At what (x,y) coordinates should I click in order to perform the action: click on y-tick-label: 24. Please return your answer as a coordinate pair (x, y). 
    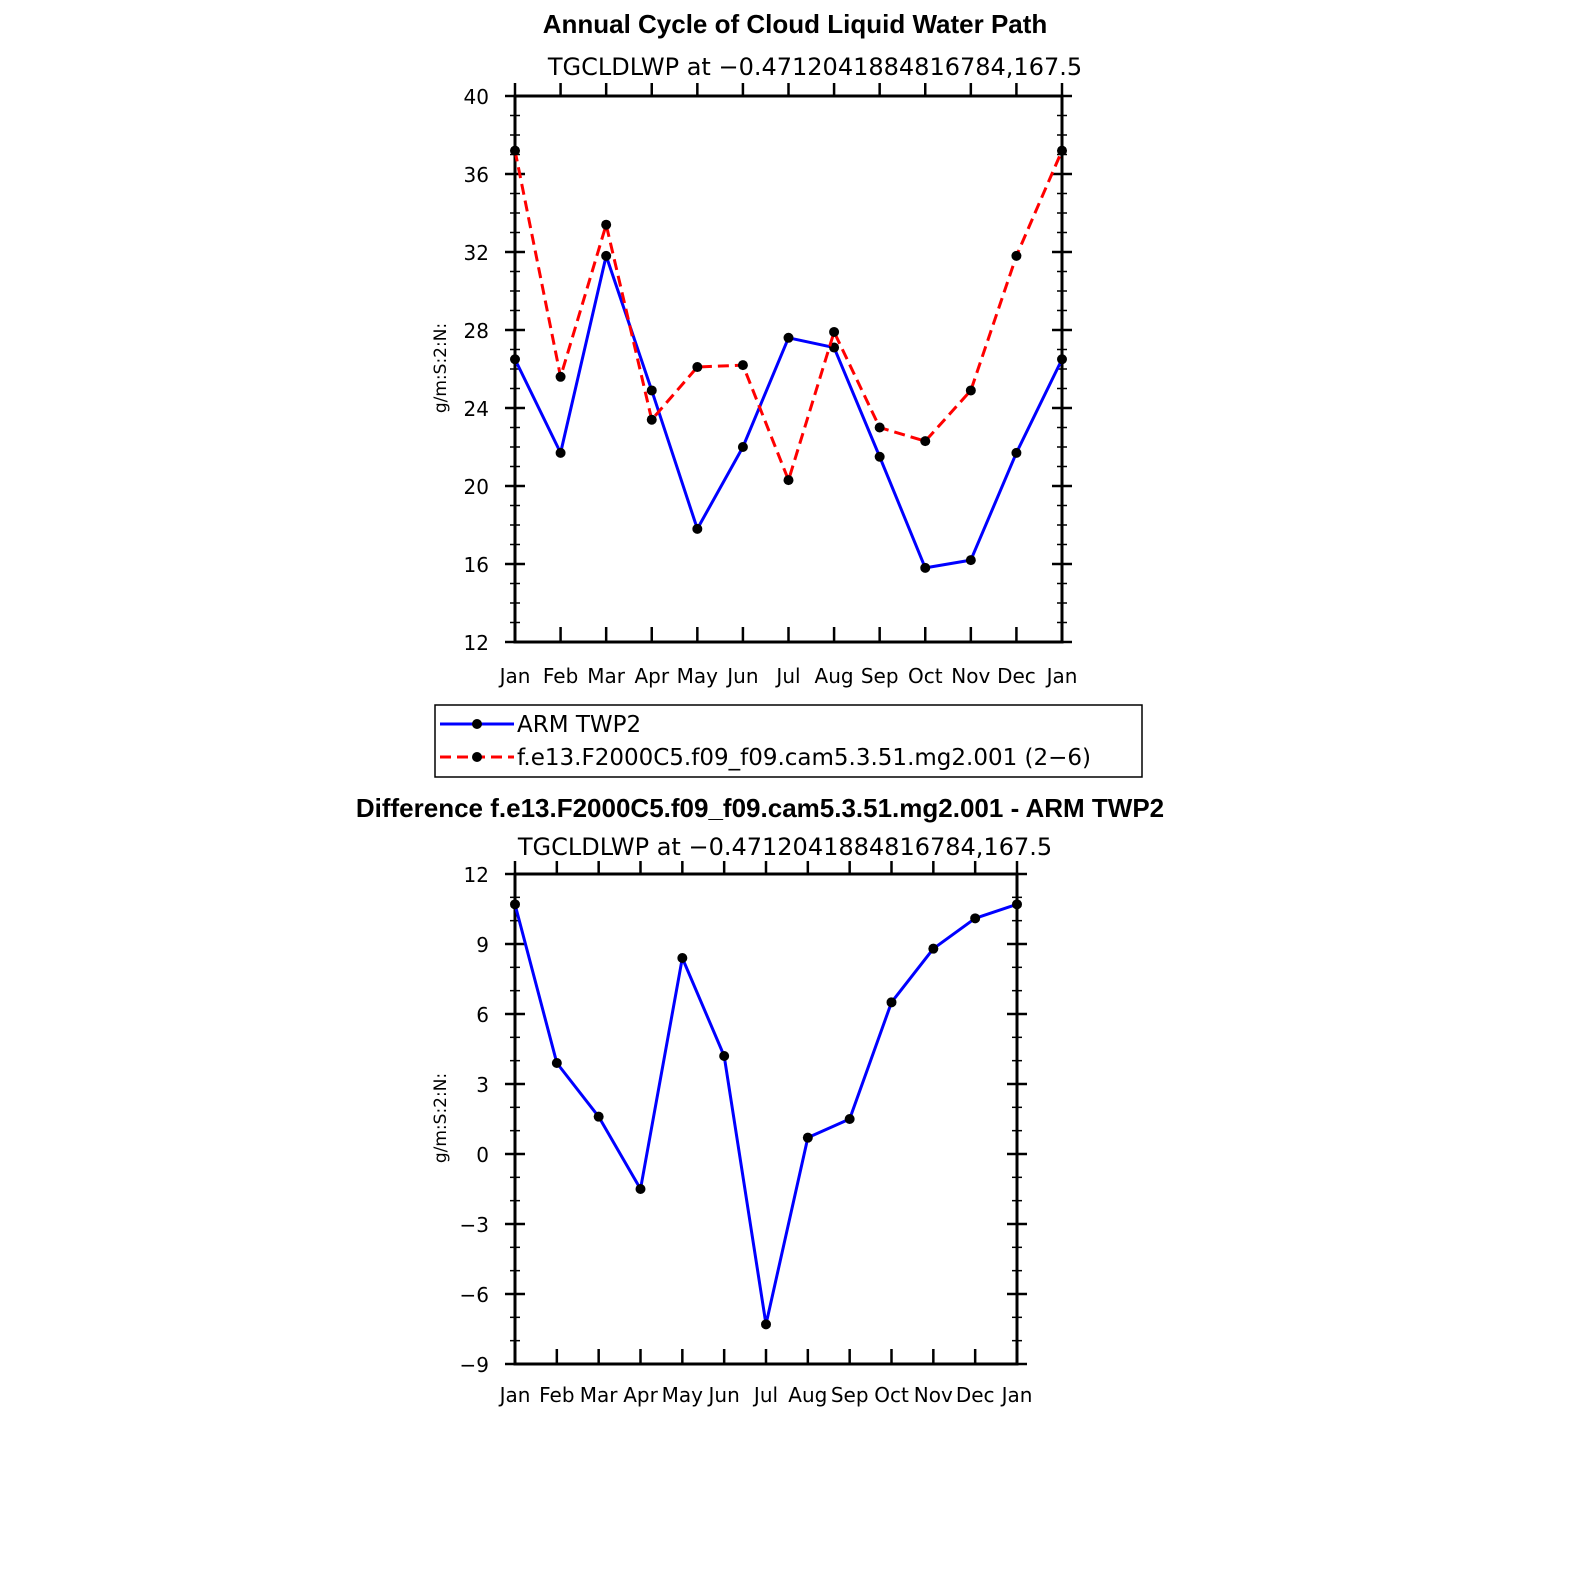
    Looking at the image, I should click on (476, 409).